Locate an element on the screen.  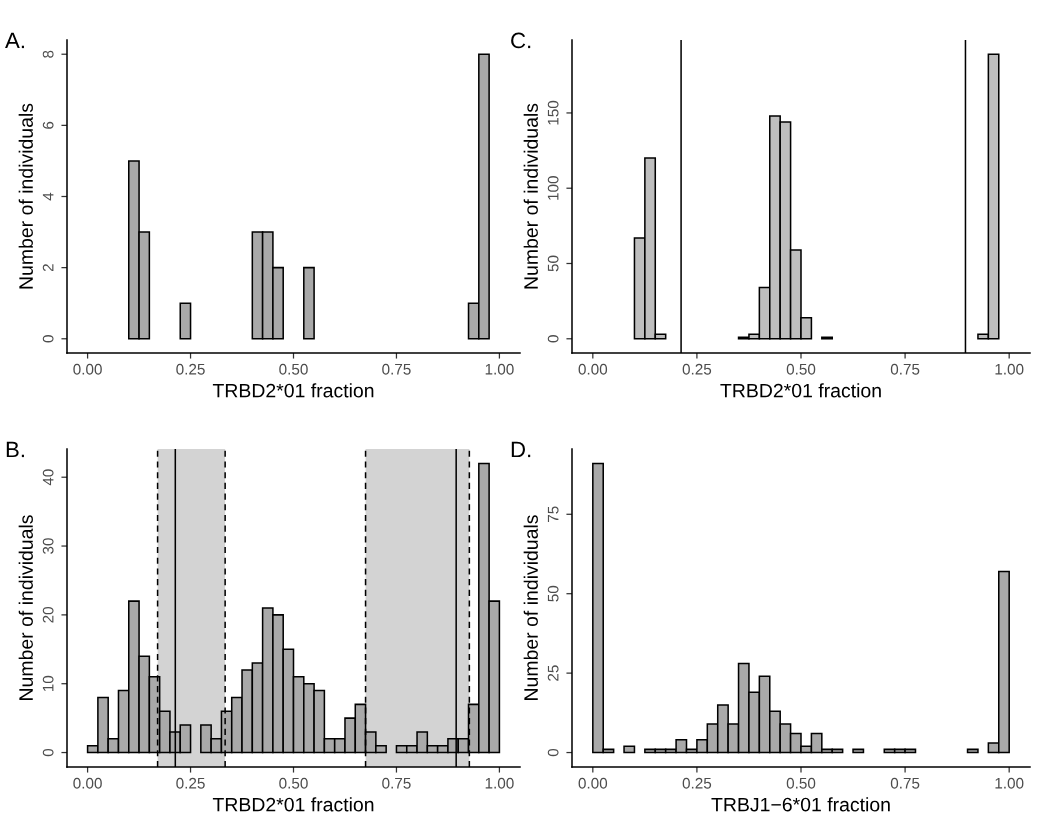
y-tick-label: 40 is located at coordinates (48, 477).